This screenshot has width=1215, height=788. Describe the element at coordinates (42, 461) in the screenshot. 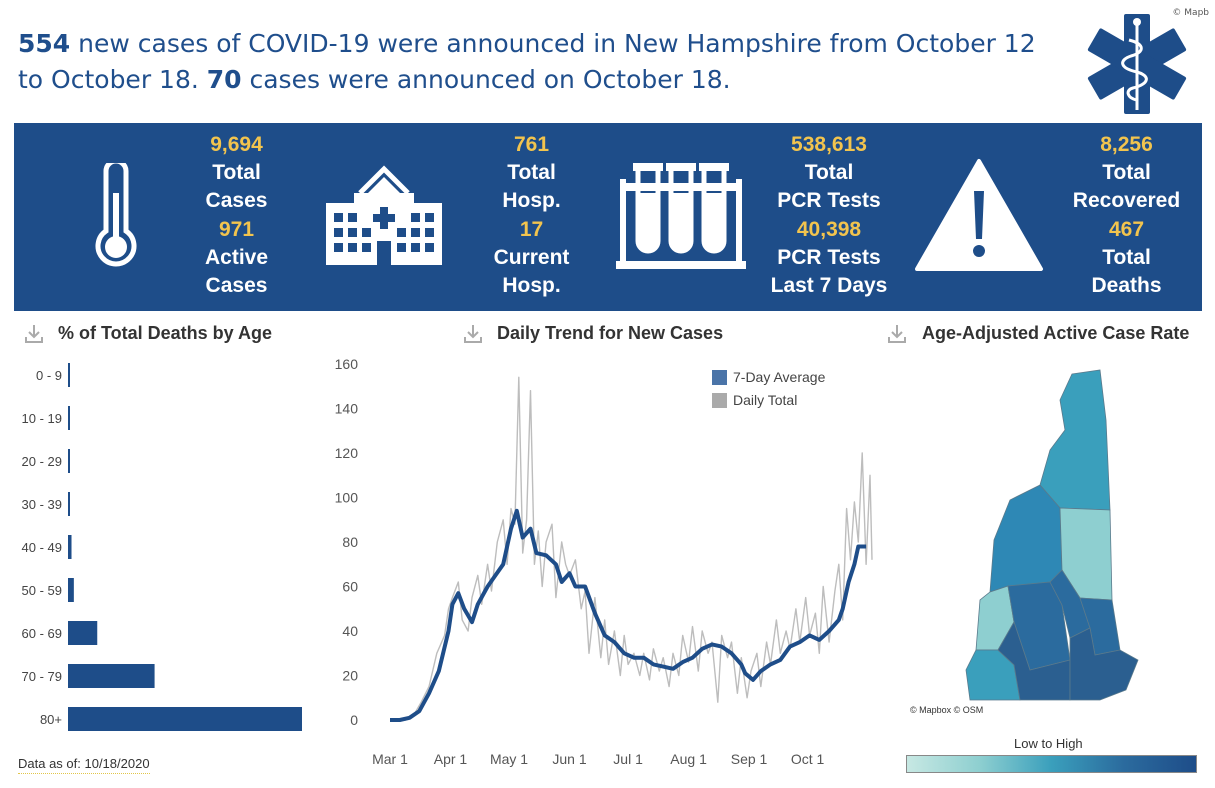

I see `age-tick-label: 20 - 29` at that location.